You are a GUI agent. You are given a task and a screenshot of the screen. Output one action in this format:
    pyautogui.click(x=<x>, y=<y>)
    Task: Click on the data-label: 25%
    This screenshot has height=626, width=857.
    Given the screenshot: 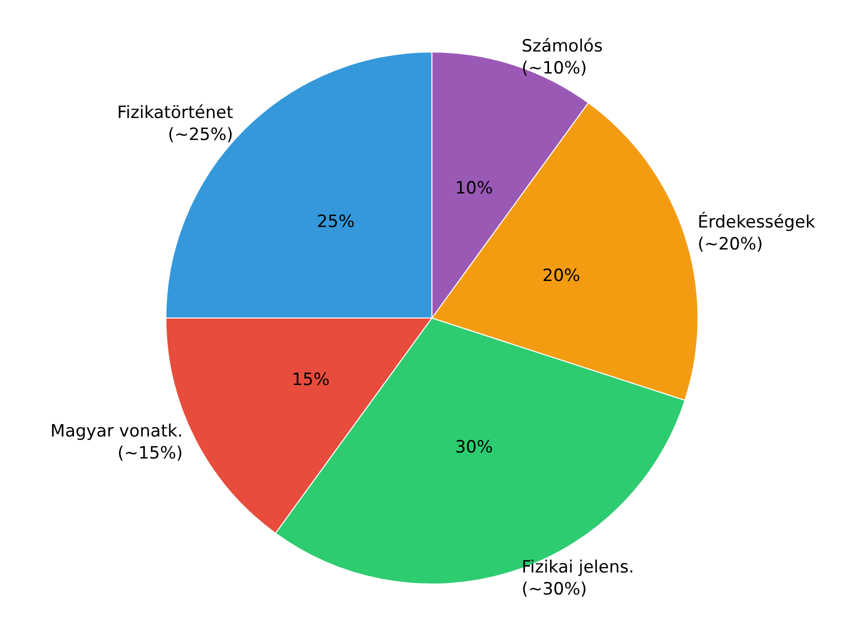 What is the action you would take?
    pyautogui.click(x=335, y=222)
    